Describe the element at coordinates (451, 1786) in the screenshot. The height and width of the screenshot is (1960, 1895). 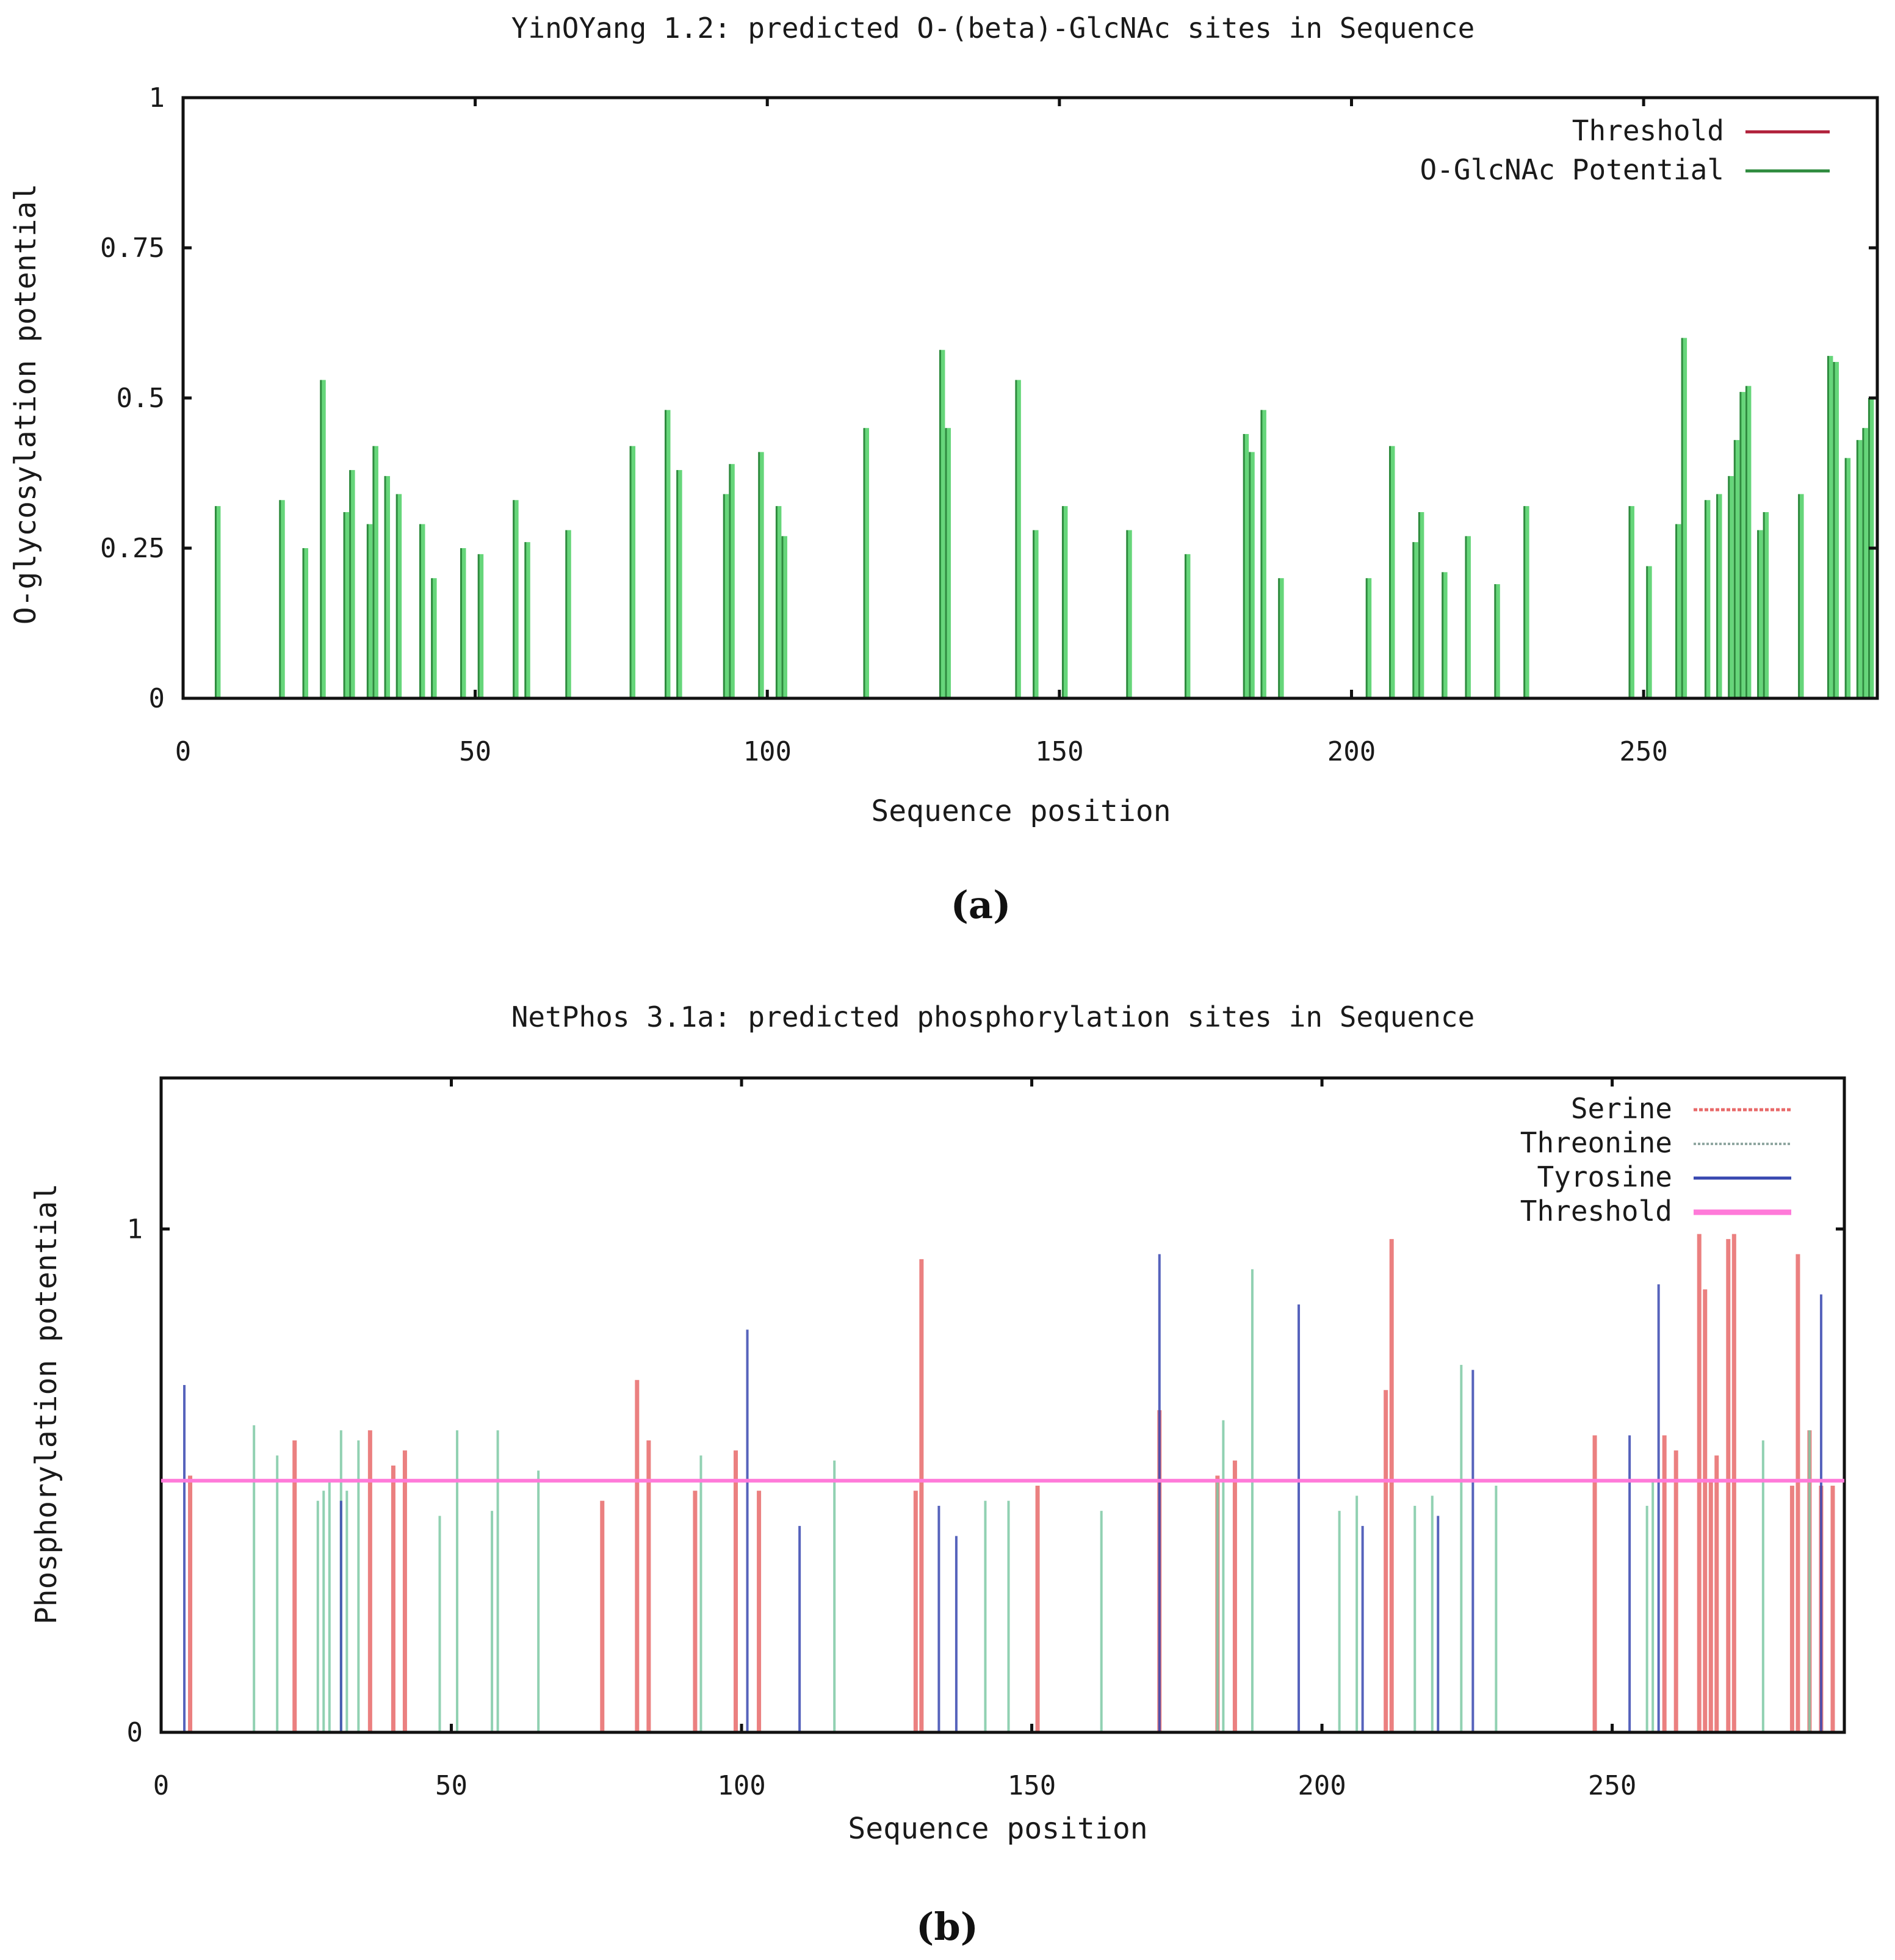
I see `x-tick-label: 50` at that location.